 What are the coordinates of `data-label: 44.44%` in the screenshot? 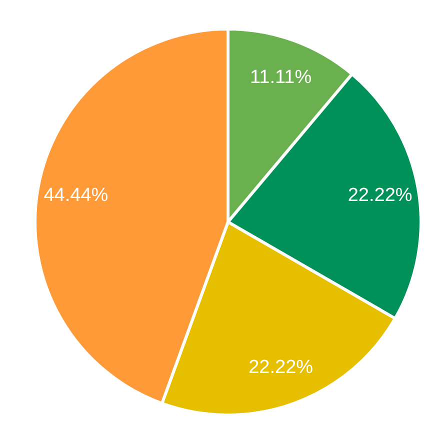 It's located at (76, 195).